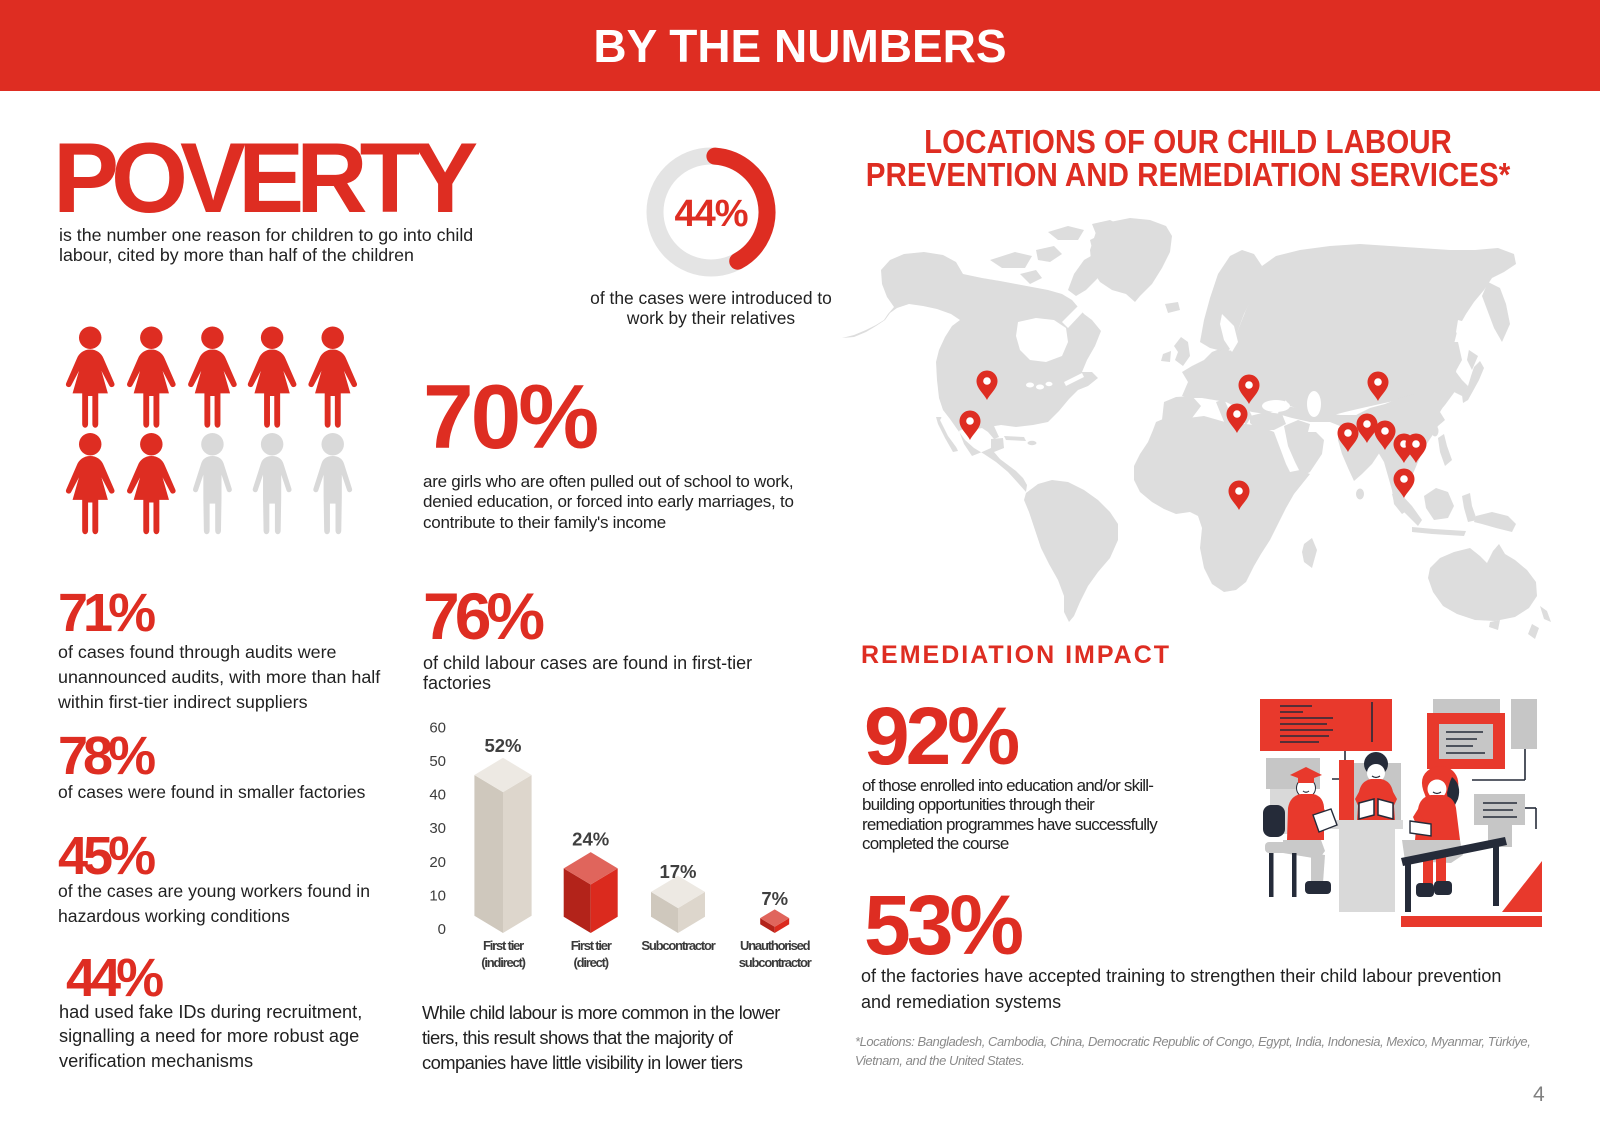 The image size is (1600, 1131). I want to click on svg-text: 7%, so click(774, 898).